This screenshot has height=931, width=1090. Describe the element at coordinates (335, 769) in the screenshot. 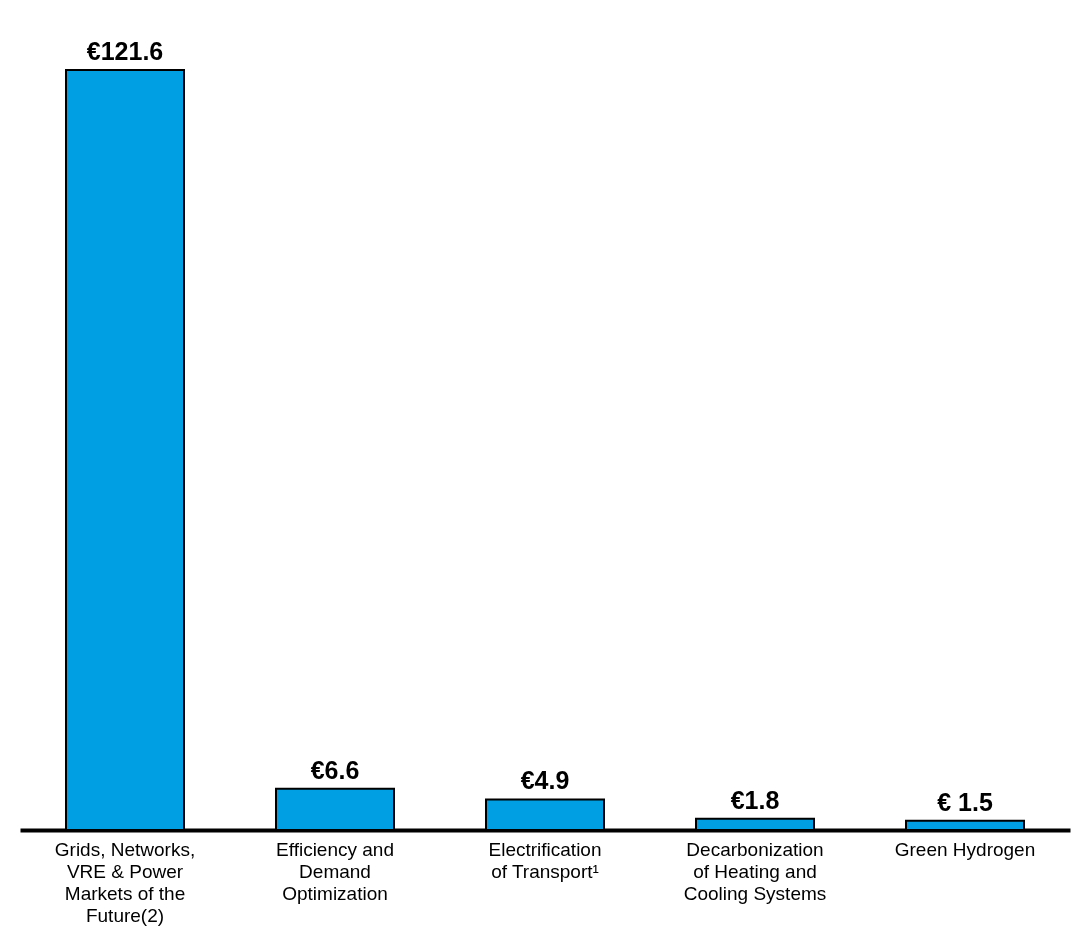

I see `data-label: €6.6` at that location.